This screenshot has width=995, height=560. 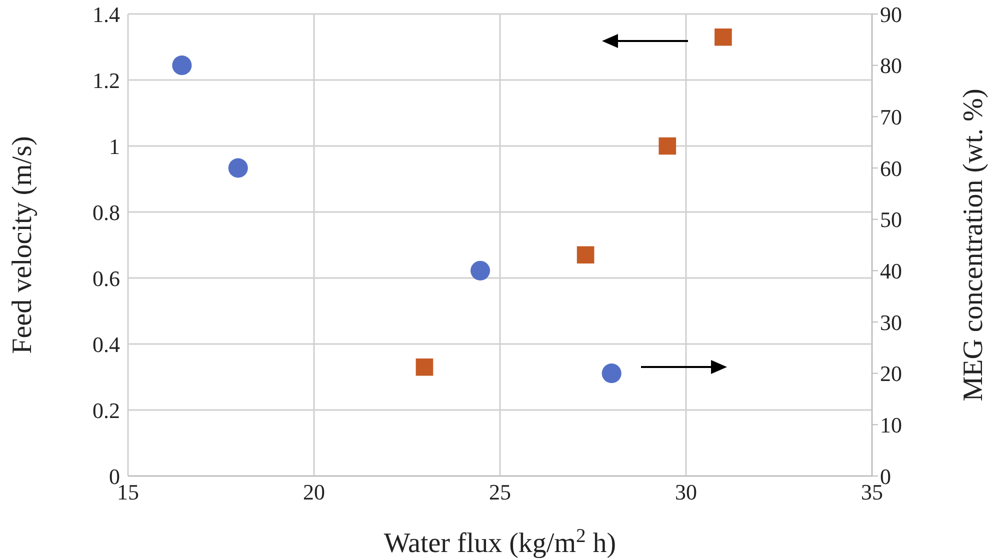 What do you see at coordinates (891, 425) in the screenshot?
I see `y2-tick-label: 10` at bounding box center [891, 425].